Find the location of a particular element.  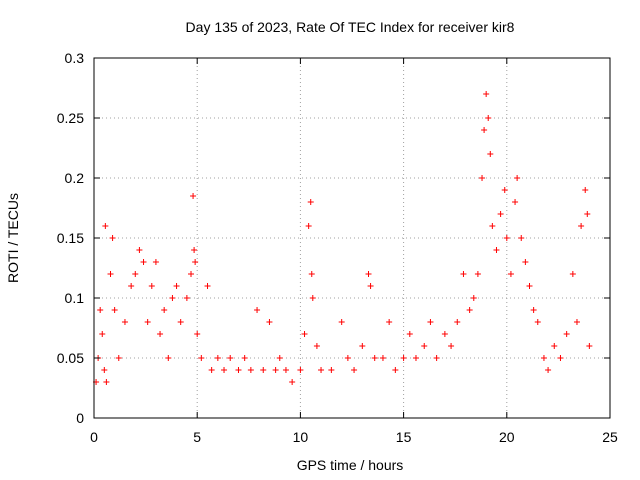

y-tick-label: 0 is located at coordinates (80, 418).